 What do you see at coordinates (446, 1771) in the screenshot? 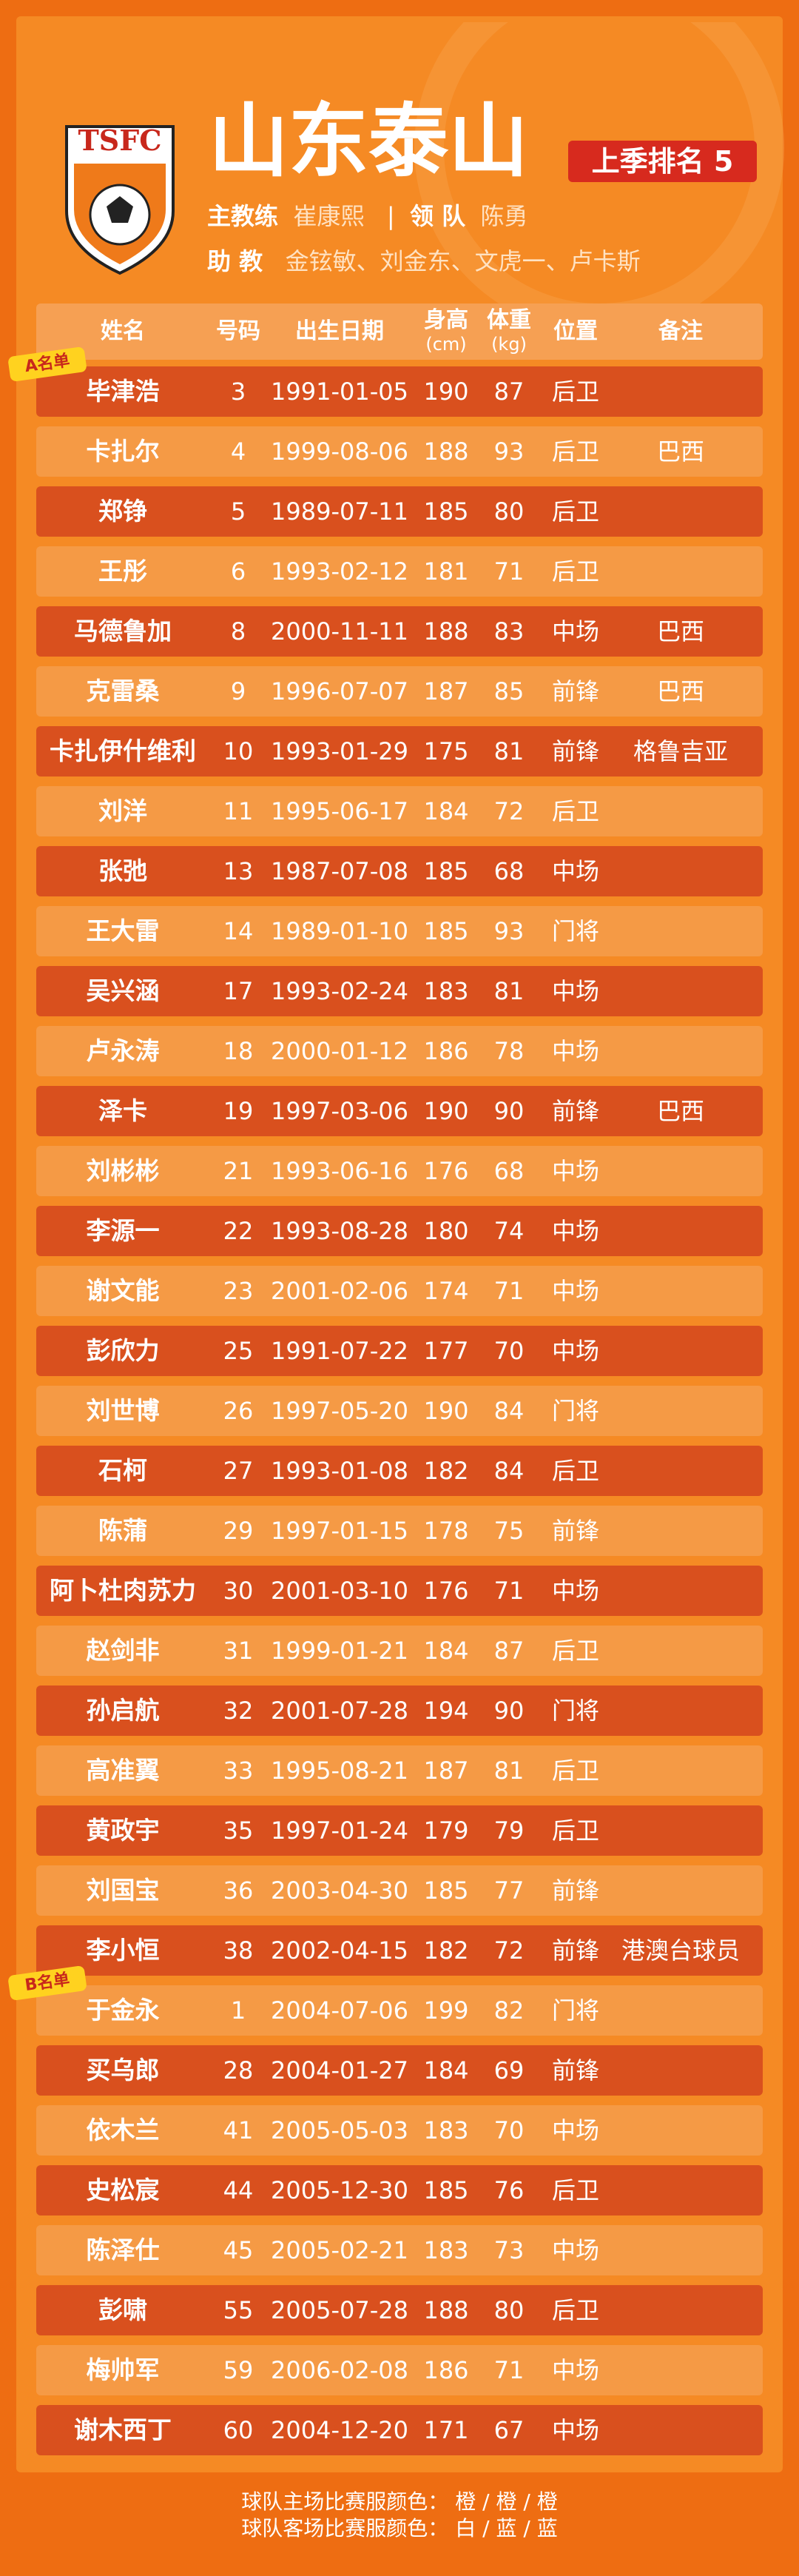
I see `table-cell: 187` at bounding box center [446, 1771].